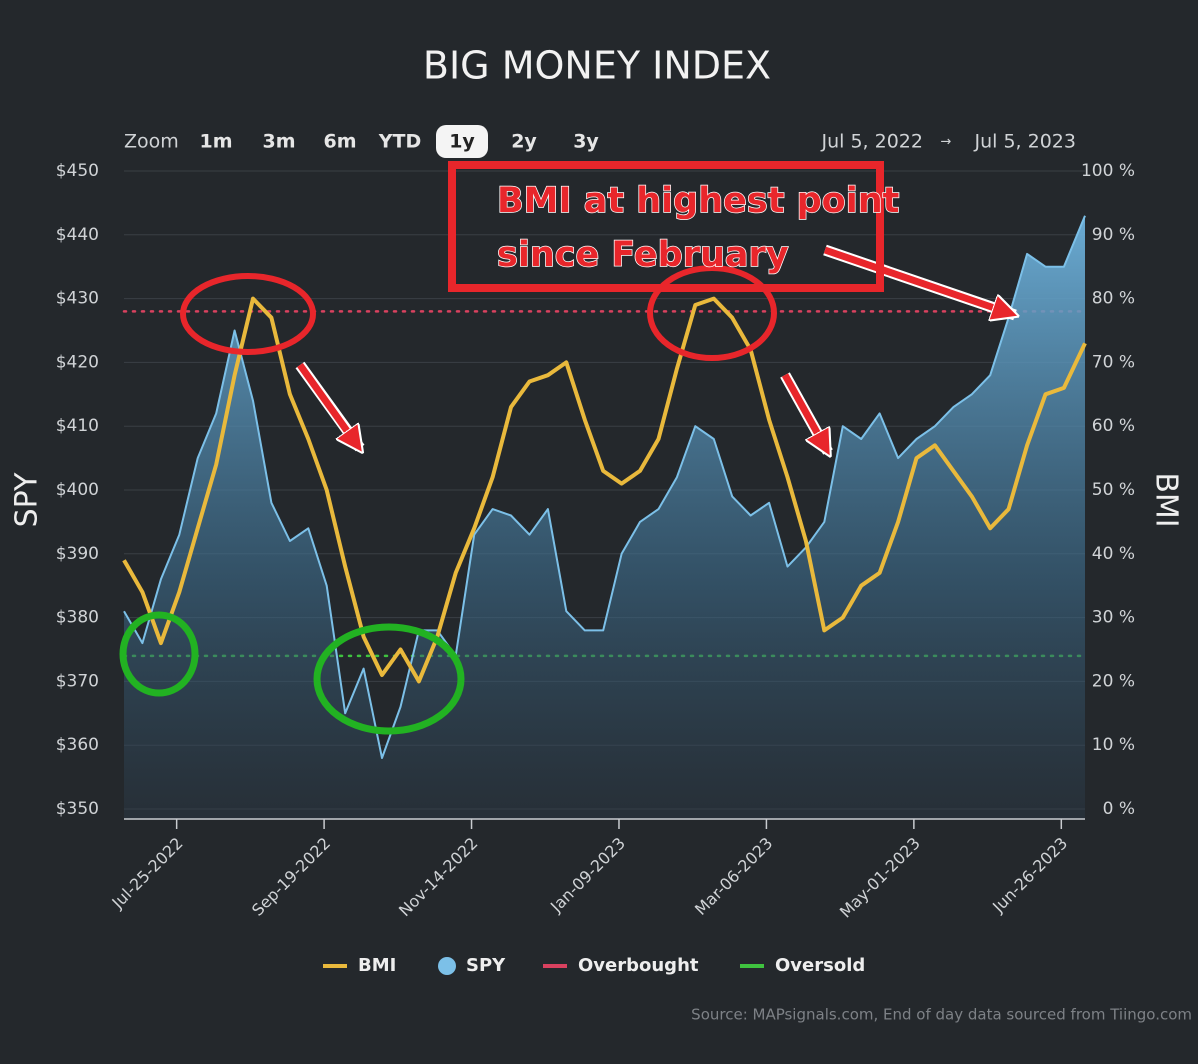 Image resolution: width=1198 pixels, height=1064 pixels. Describe the element at coordinates (77, 171) in the screenshot. I see `y-tick-label: $450` at that location.